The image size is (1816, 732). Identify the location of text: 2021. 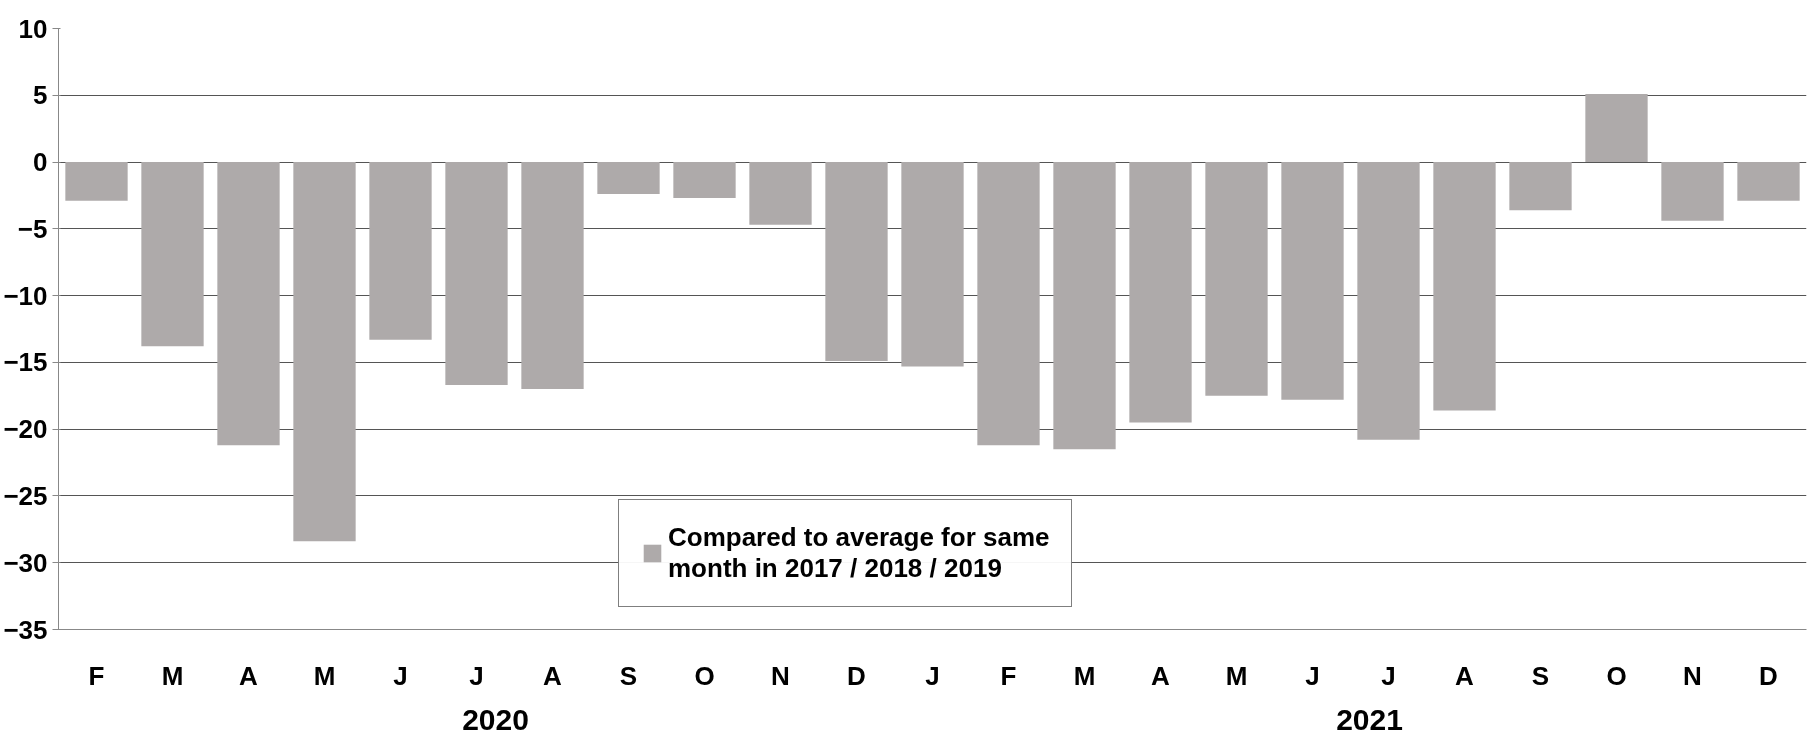
(1369, 717).